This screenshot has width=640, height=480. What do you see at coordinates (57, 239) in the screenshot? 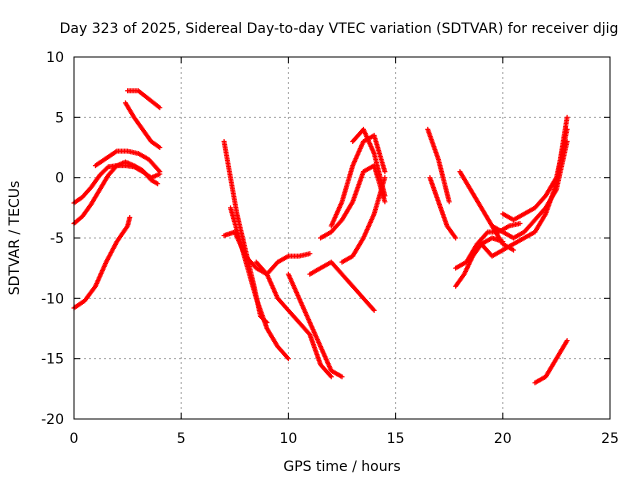
I see `y-tick-label: -5` at bounding box center [57, 239].